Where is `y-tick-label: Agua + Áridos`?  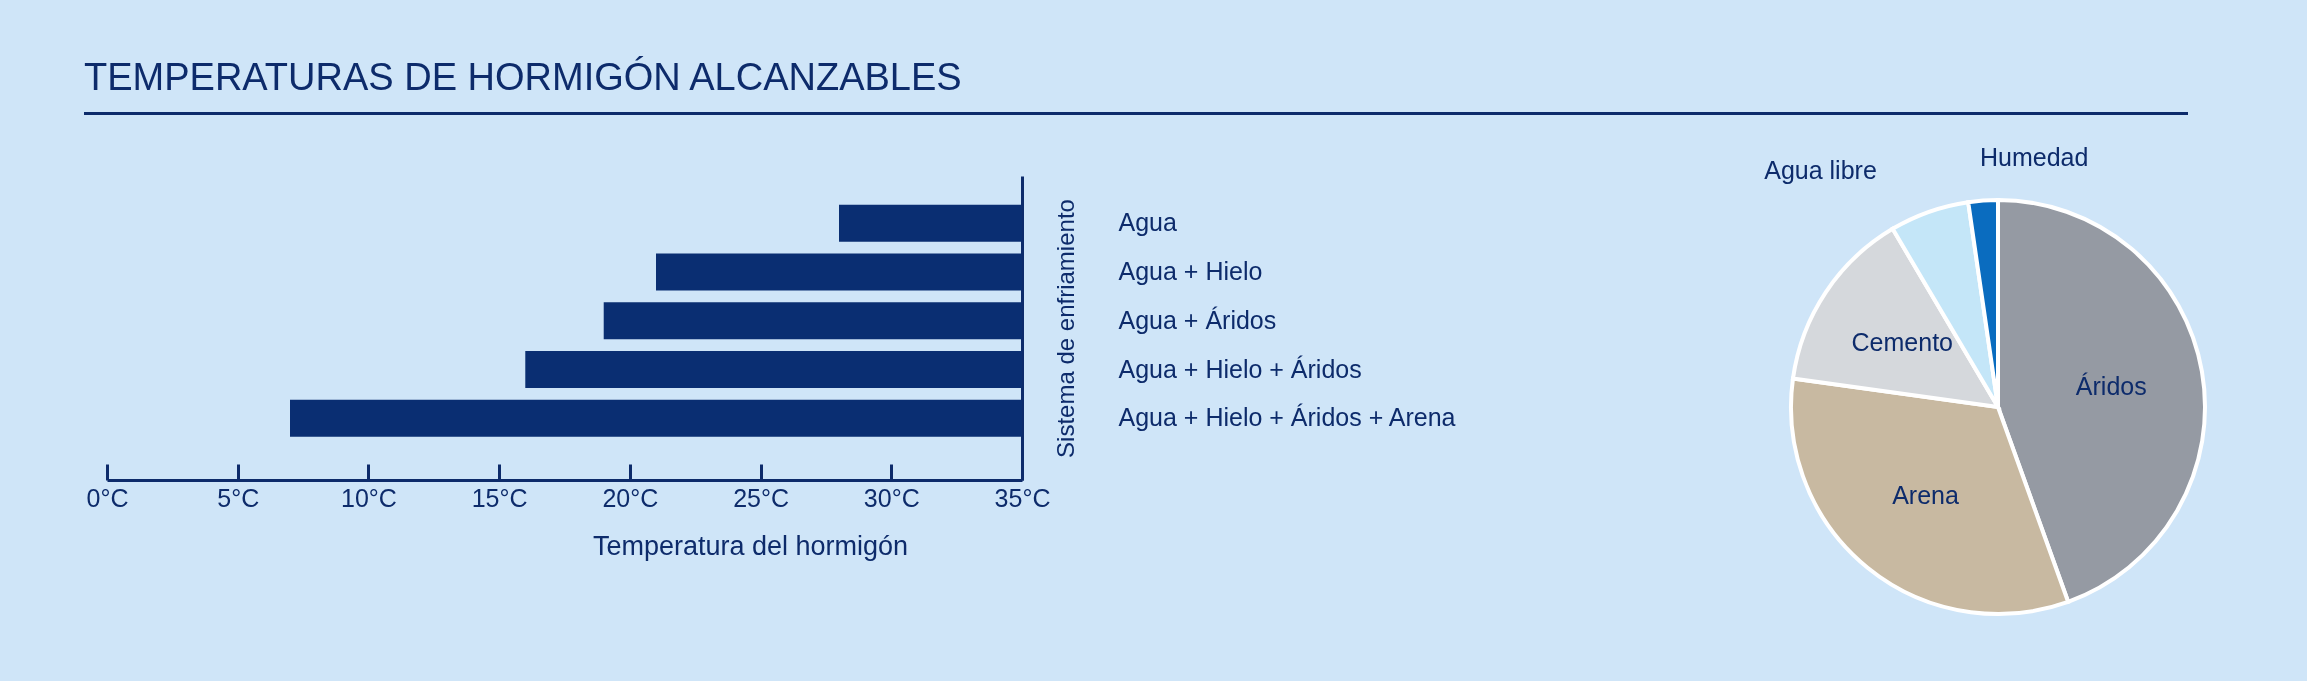 y-tick-label: Agua + Áridos is located at coordinates (1197, 319).